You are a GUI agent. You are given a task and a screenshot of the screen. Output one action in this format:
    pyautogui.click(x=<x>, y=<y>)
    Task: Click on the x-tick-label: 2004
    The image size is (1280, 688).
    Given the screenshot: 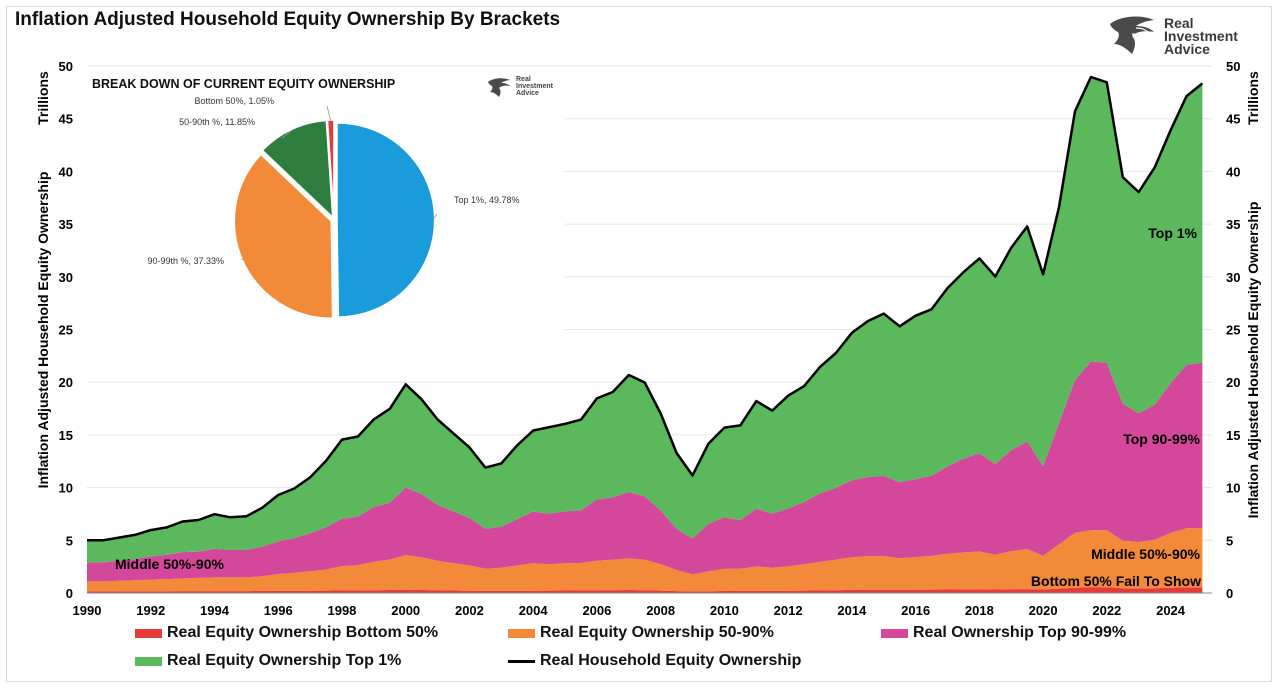 What is the action you would take?
    pyautogui.click(x=534, y=610)
    